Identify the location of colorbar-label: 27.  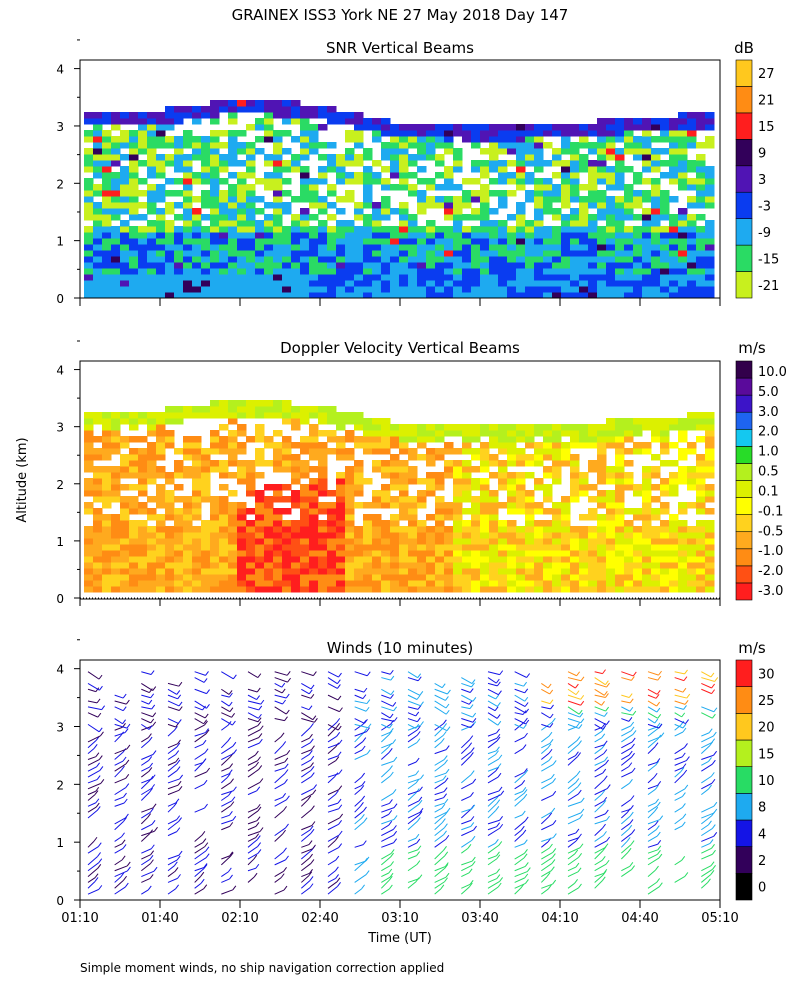
(766, 74).